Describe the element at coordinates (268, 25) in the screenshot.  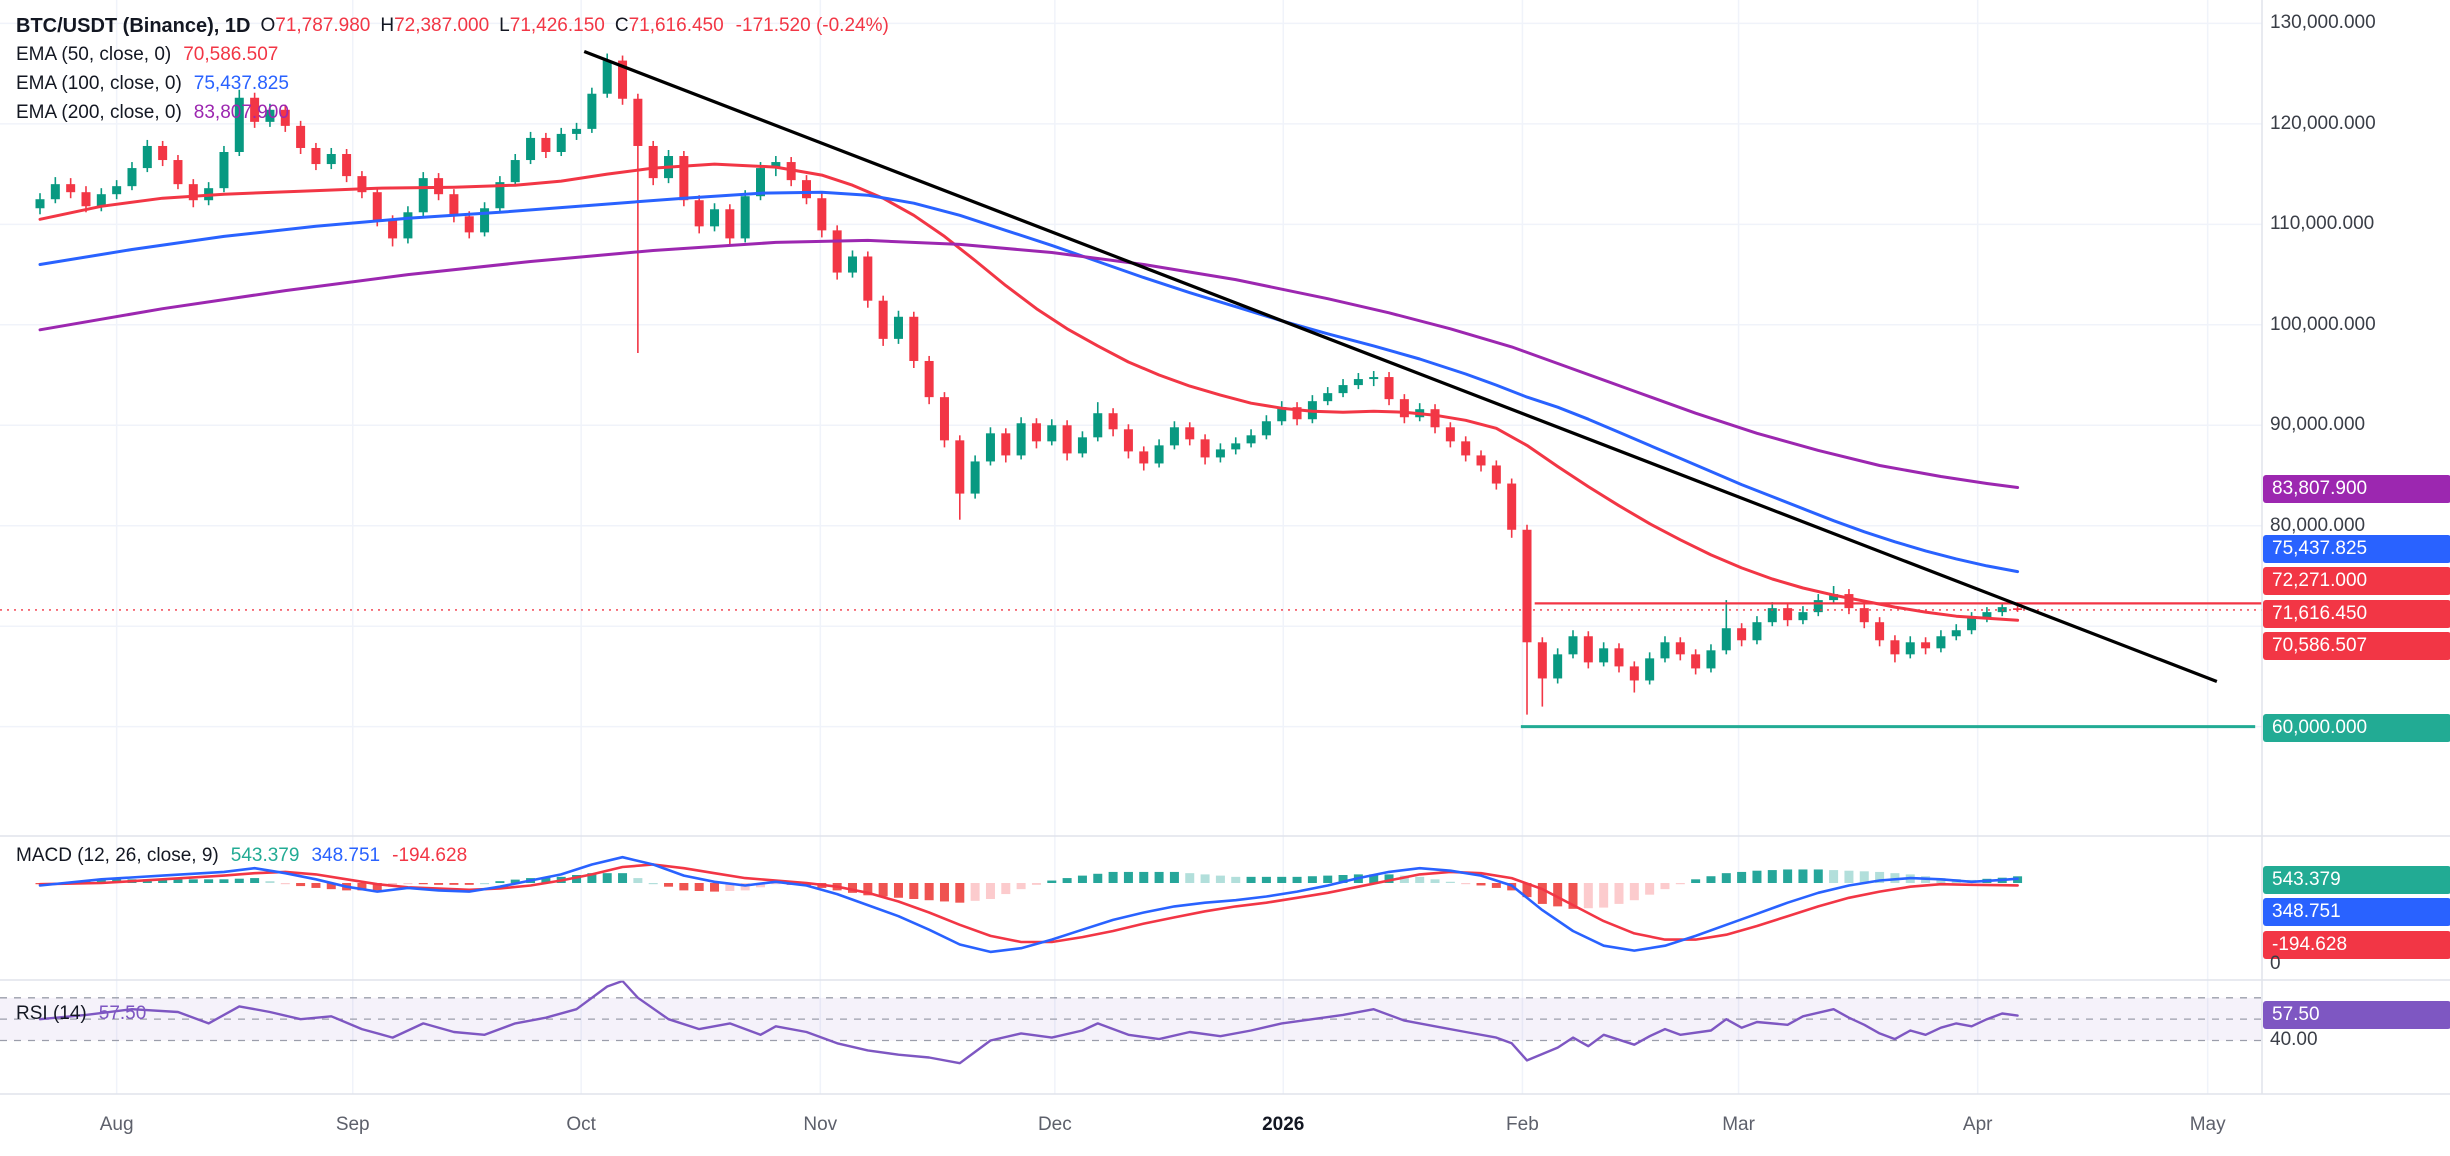
I see `open-label: O` at that location.